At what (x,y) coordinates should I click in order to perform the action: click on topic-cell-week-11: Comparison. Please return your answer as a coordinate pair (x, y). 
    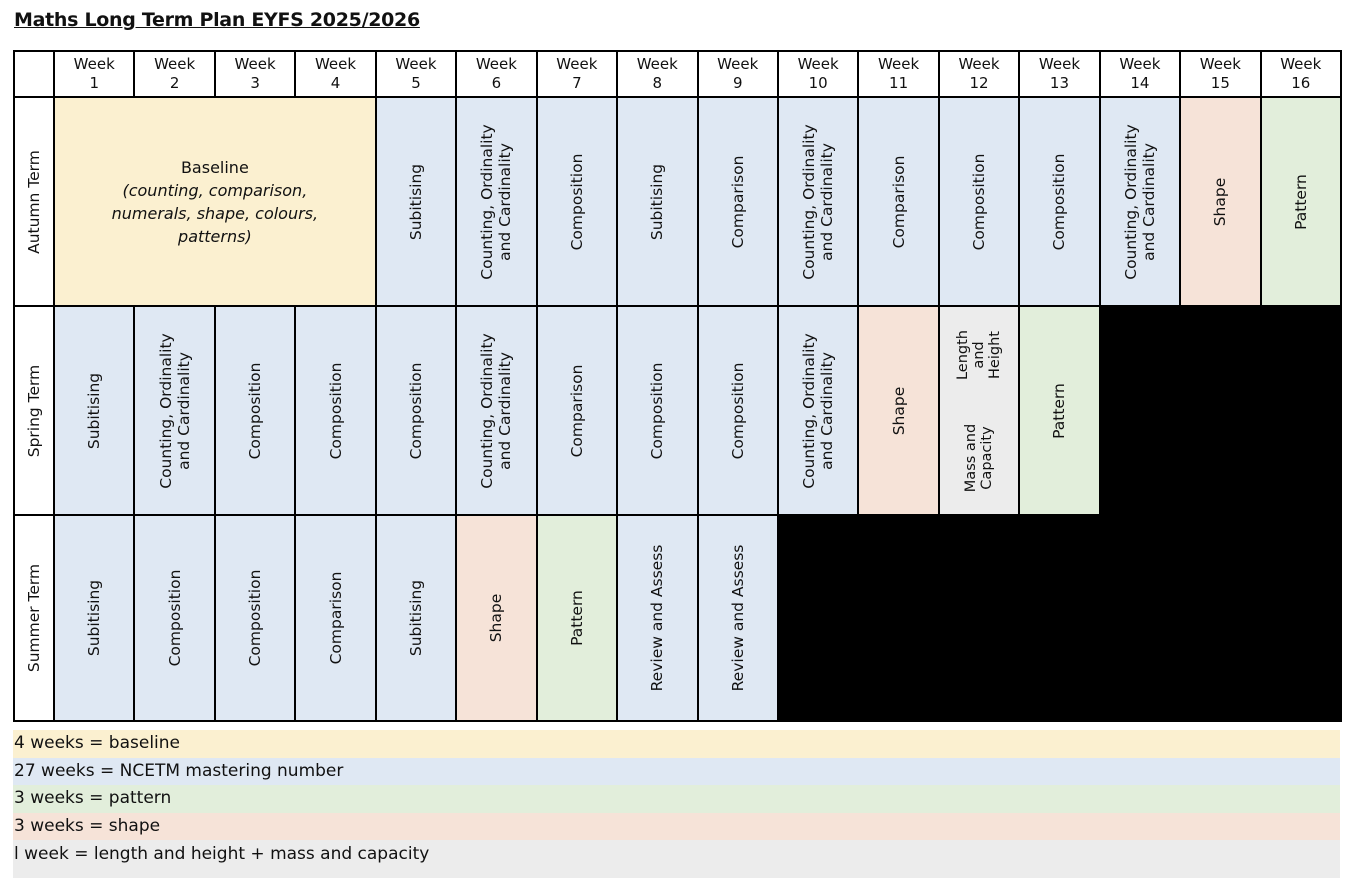
    Looking at the image, I should click on (898, 201).